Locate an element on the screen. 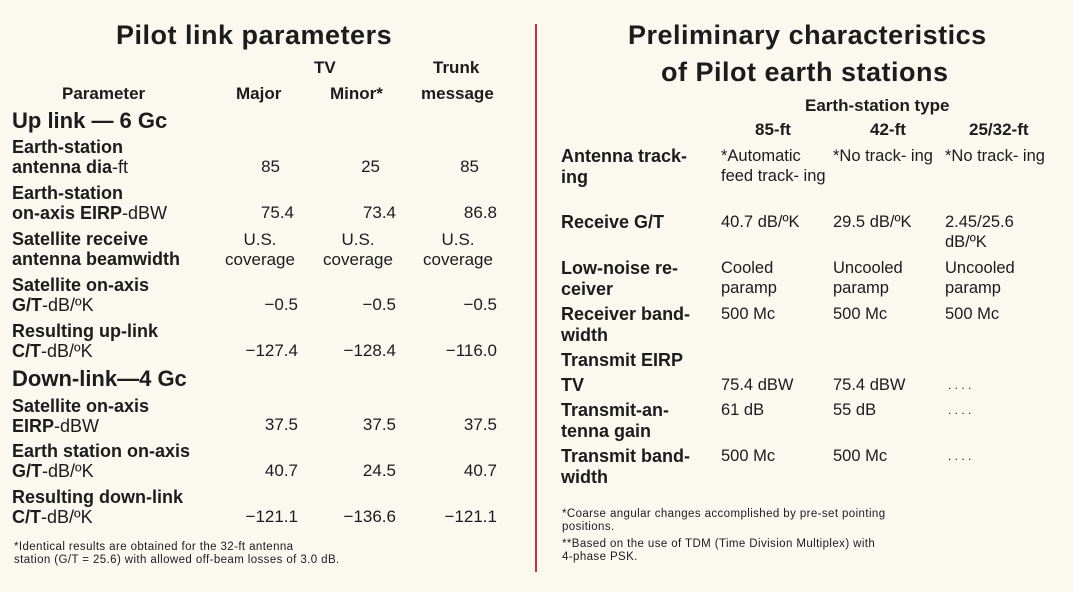  header-42ft: 42-ft is located at coordinates (888, 129).